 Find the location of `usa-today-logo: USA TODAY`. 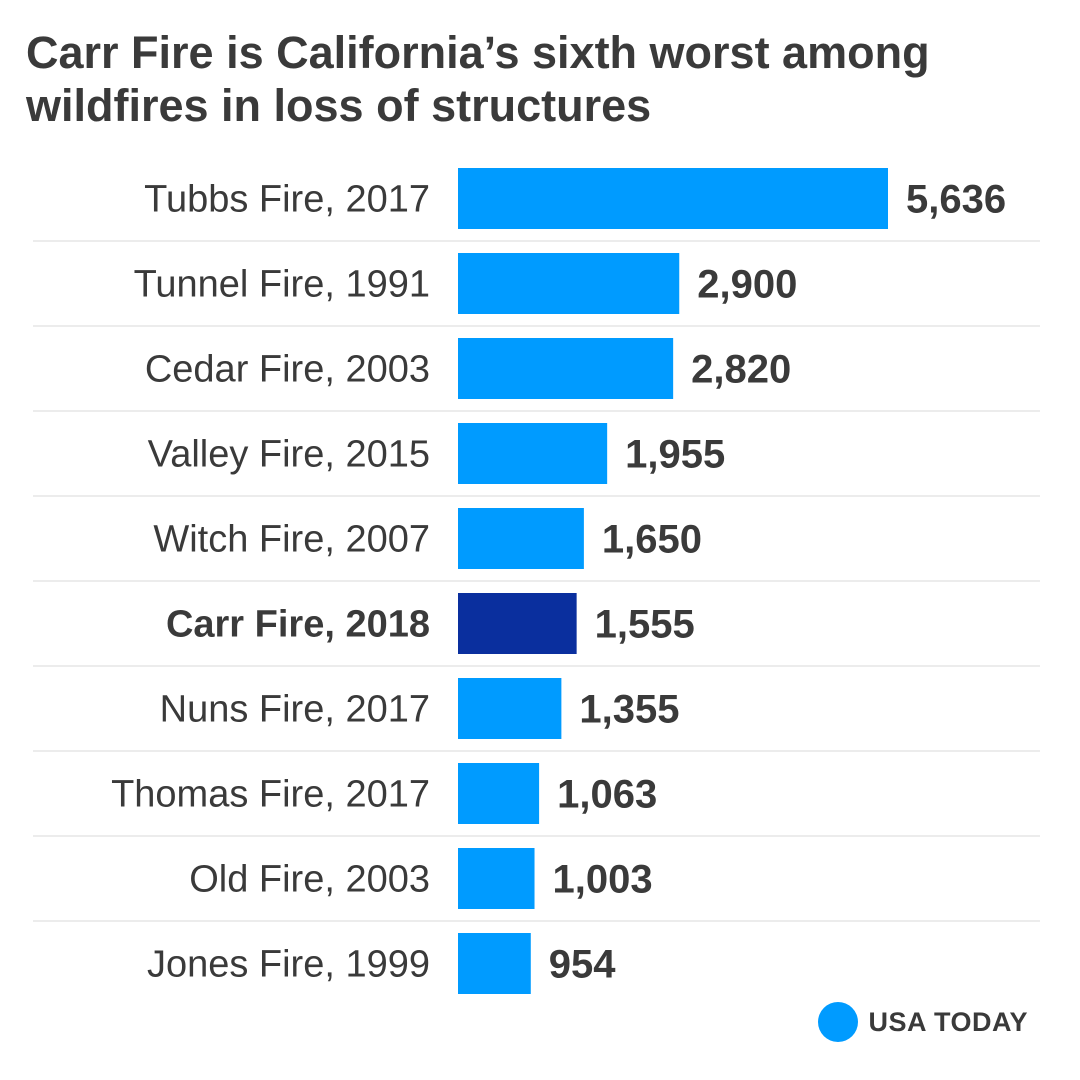

usa-today-logo: USA TODAY is located at coordinates (923, 1022).